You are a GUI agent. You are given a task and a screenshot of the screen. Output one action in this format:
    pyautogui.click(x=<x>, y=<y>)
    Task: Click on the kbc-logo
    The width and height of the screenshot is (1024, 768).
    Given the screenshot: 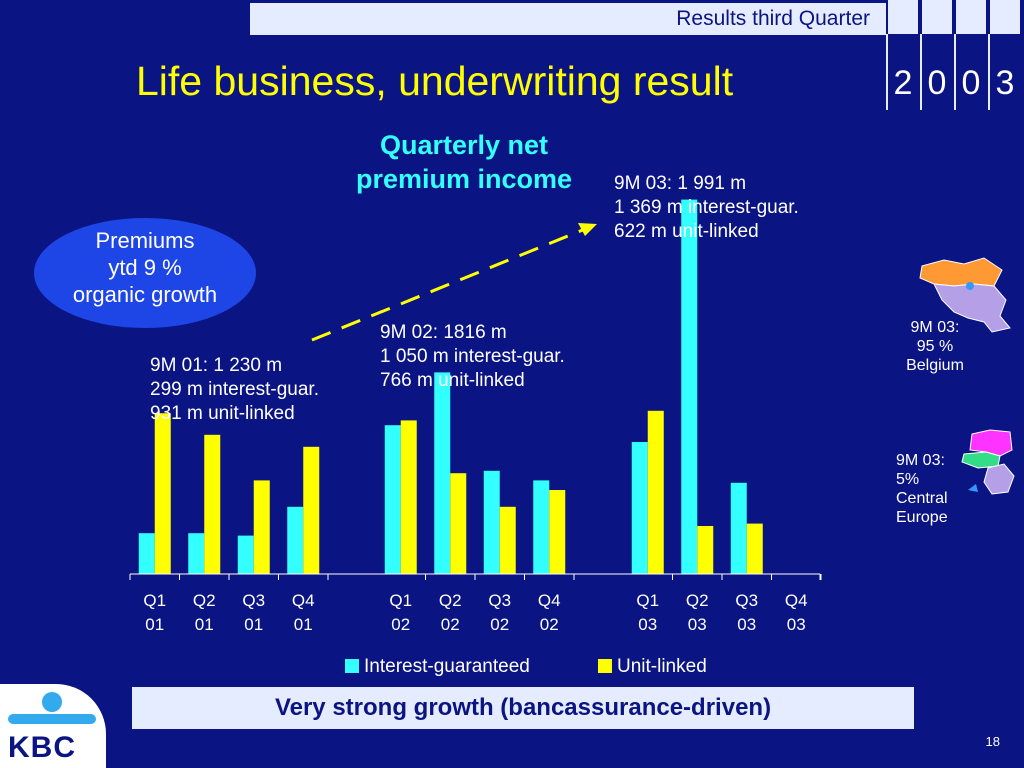 What is the action you would take?
    pyautogui.click(x=53, y=726)
    